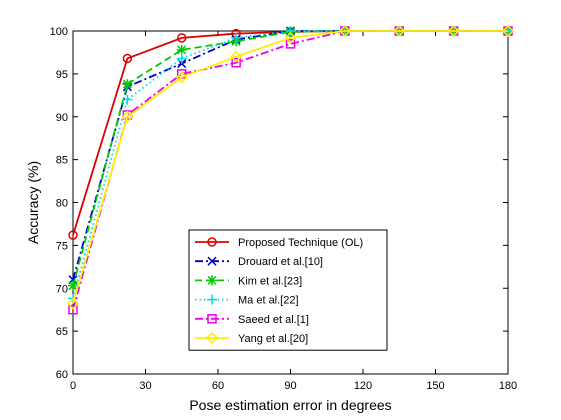  I want to click on y-tick-label: 100, so click(59, 32).